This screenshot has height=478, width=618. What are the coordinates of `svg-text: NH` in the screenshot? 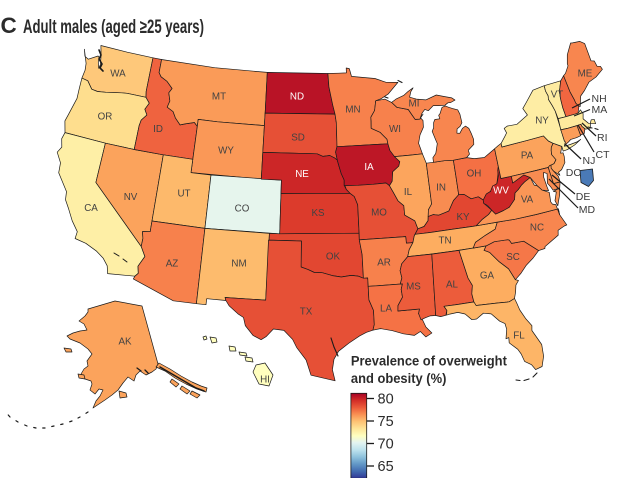 It's located at (599, 99).